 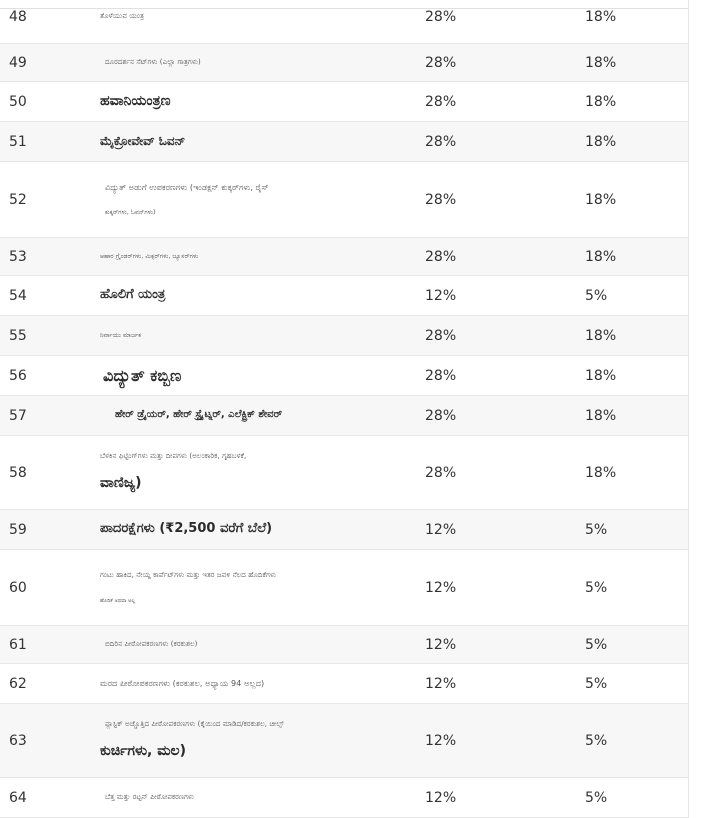 I want to click on item-name: ಬೆತ್ತ ಮತ್ತು ರಟ್ಟನ್ ಪೀಠೋಪಕರಣಗಳು, so click(x=150, y=797).